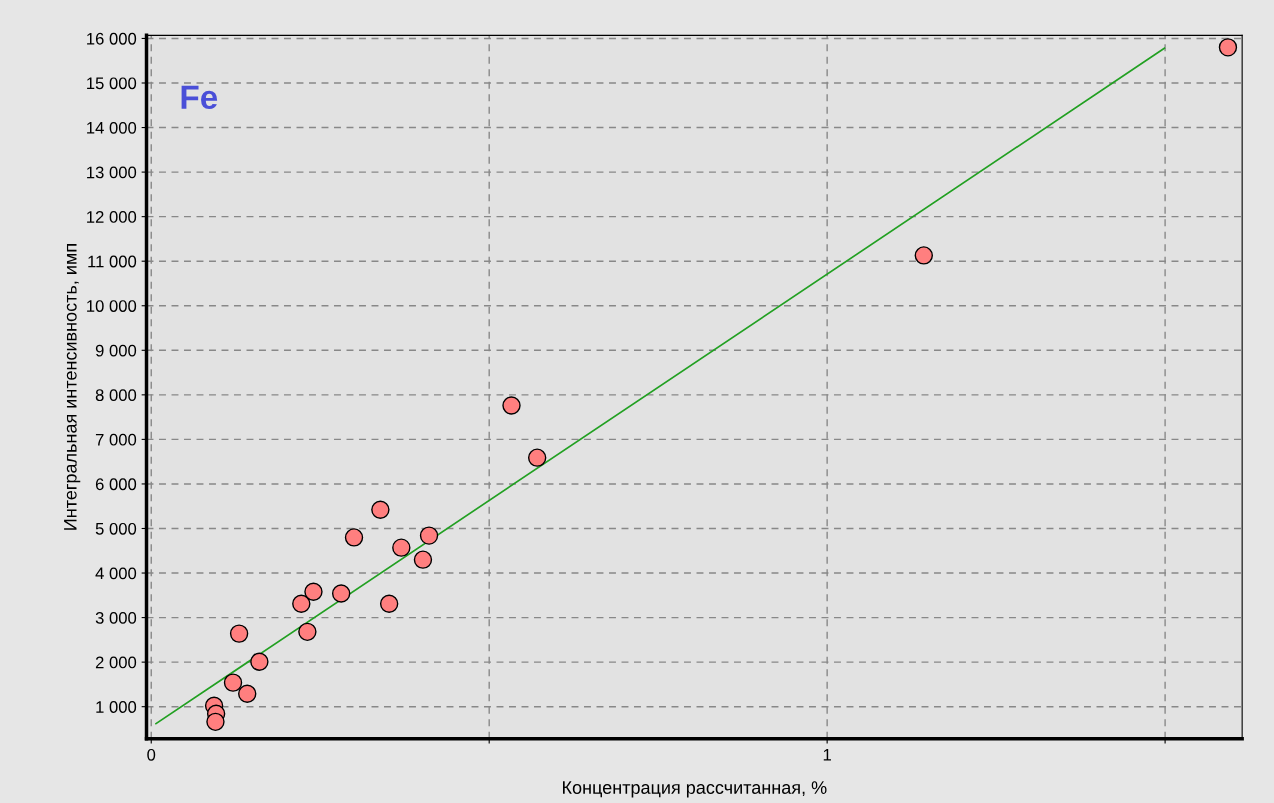 The width and height of the screenshot is (1274, 803). What do you see at coordinates (116, 662) in the screenshot?
I see `y-tick-label: 2 000` at bounding box center [116, 662].